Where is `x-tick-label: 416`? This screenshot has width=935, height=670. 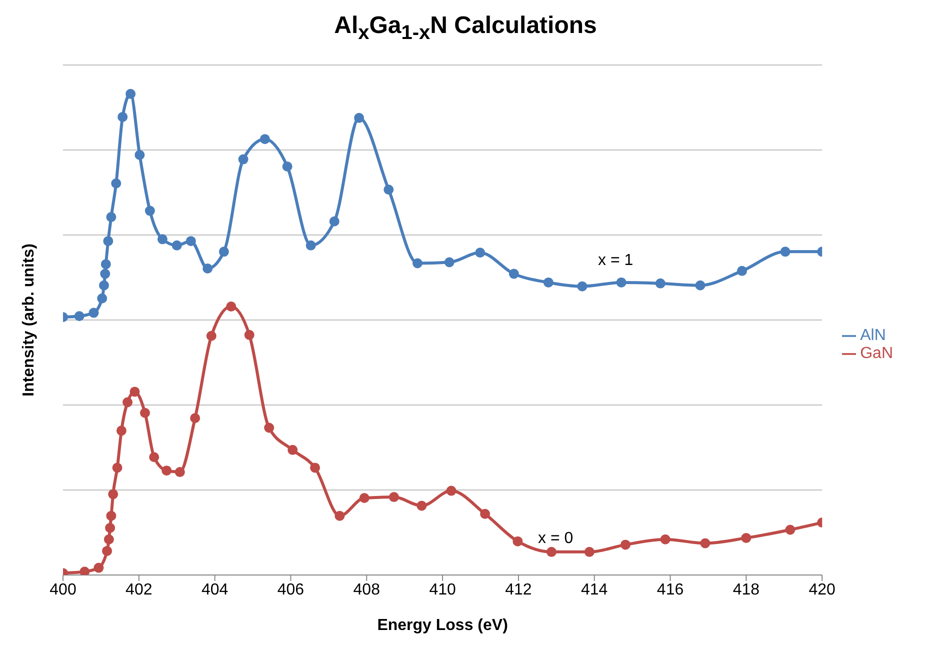 x-tick-label: 416 is located at coordinates (670, 589).